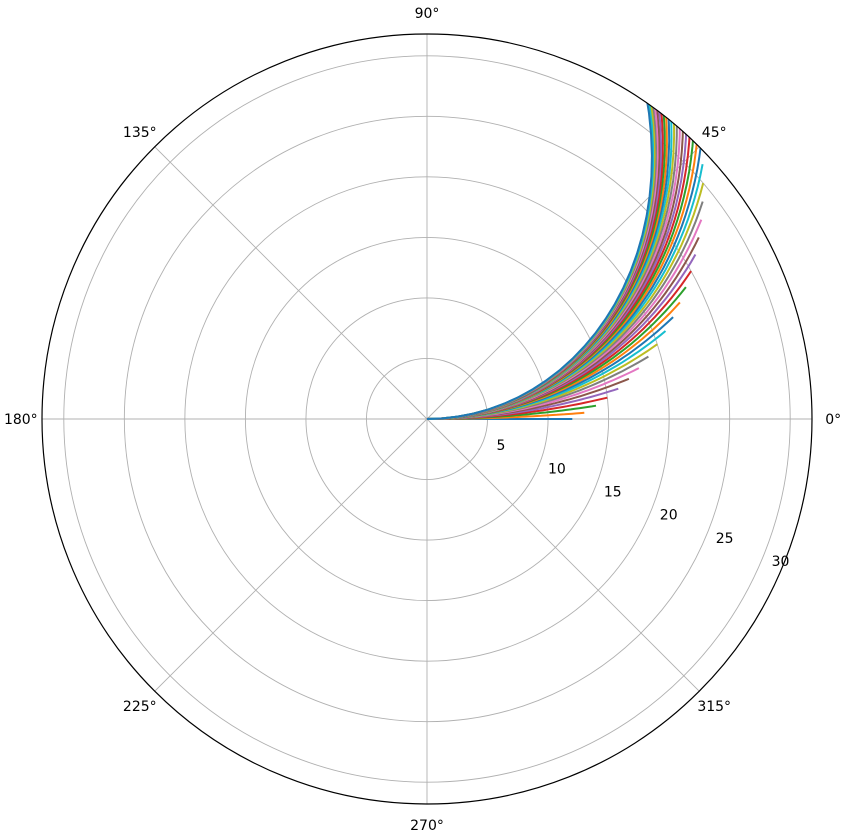  Describe the element at coordinates (500, 446) in the screenshot. I see `r-tick-label-5: 5` at that location.